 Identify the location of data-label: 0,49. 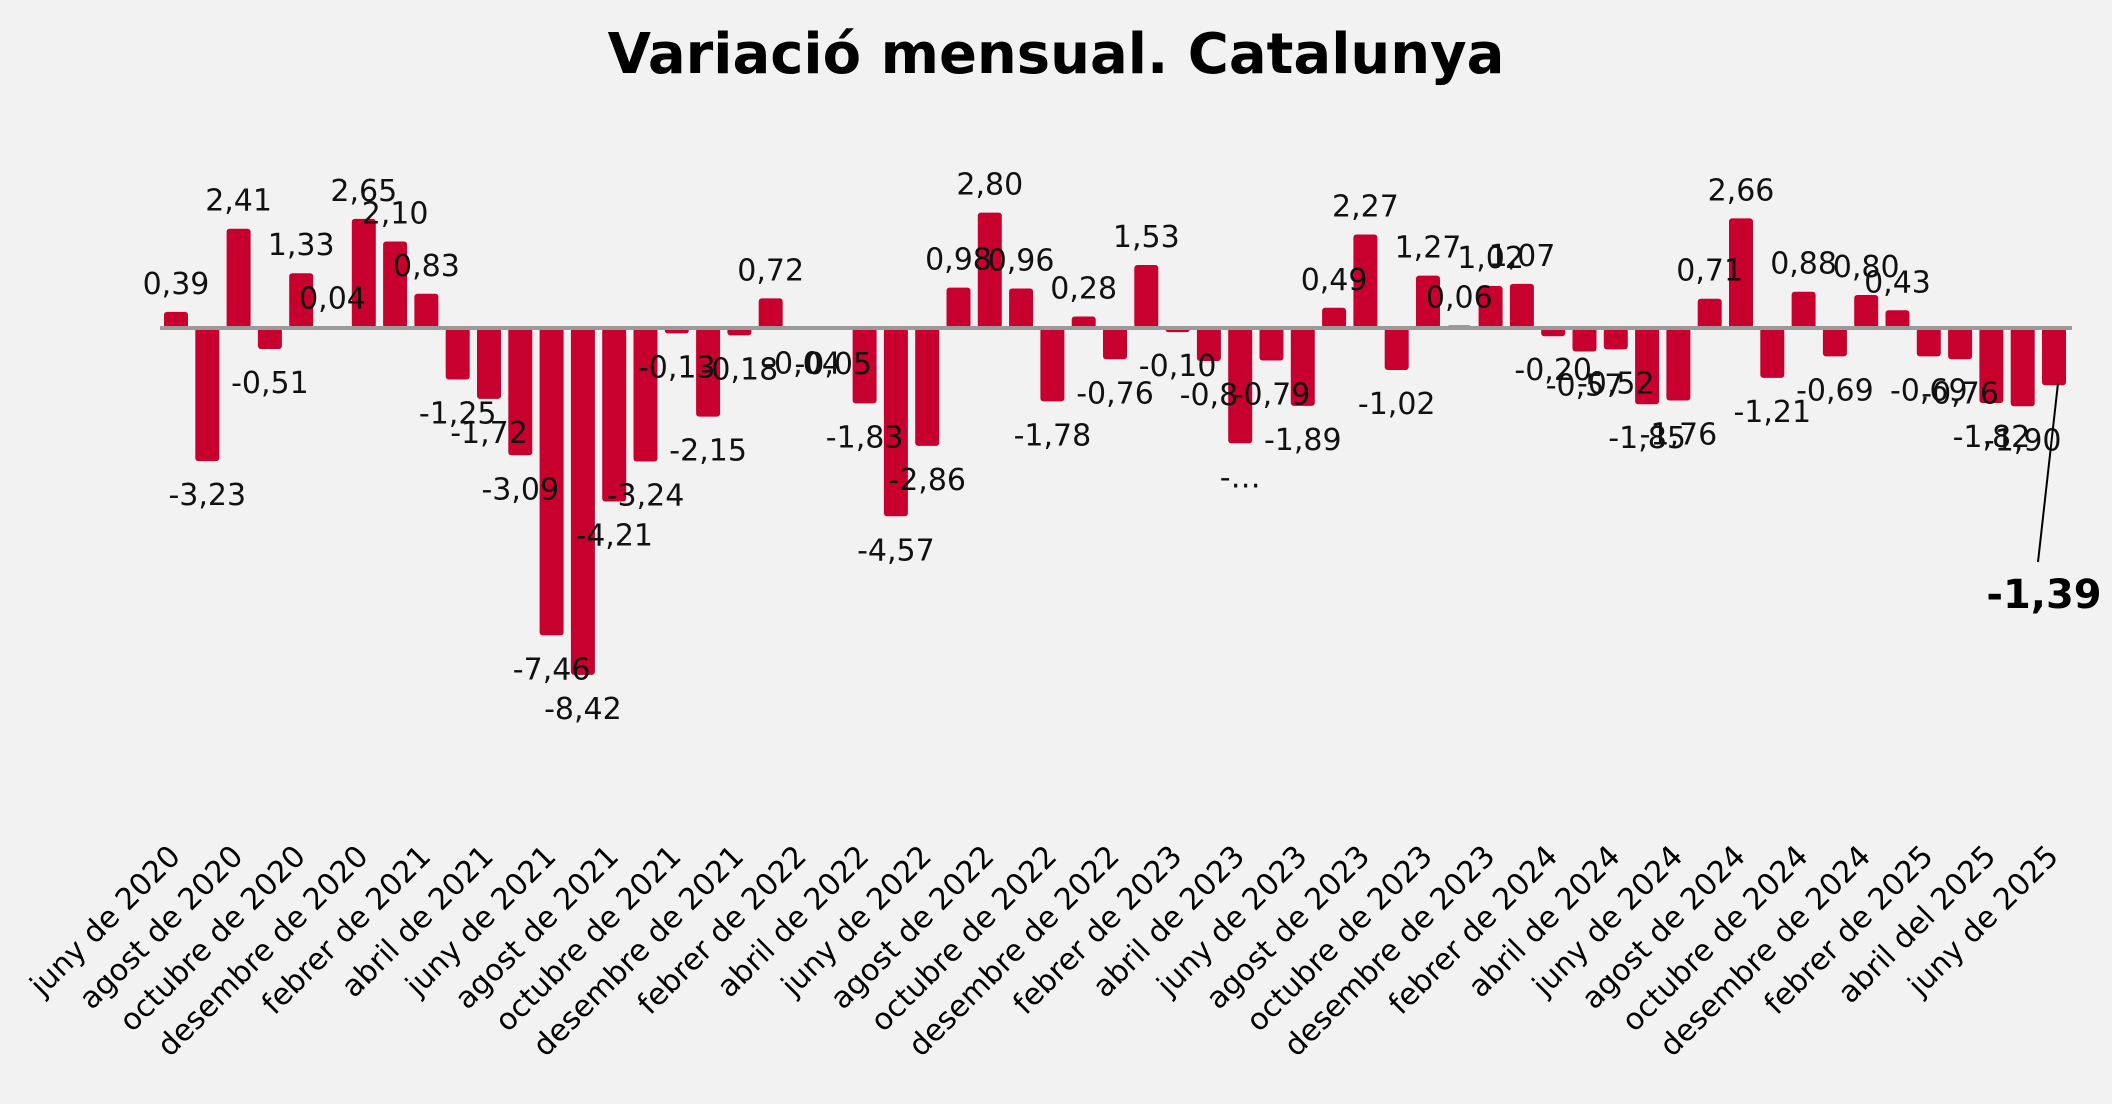
(1334, 280).